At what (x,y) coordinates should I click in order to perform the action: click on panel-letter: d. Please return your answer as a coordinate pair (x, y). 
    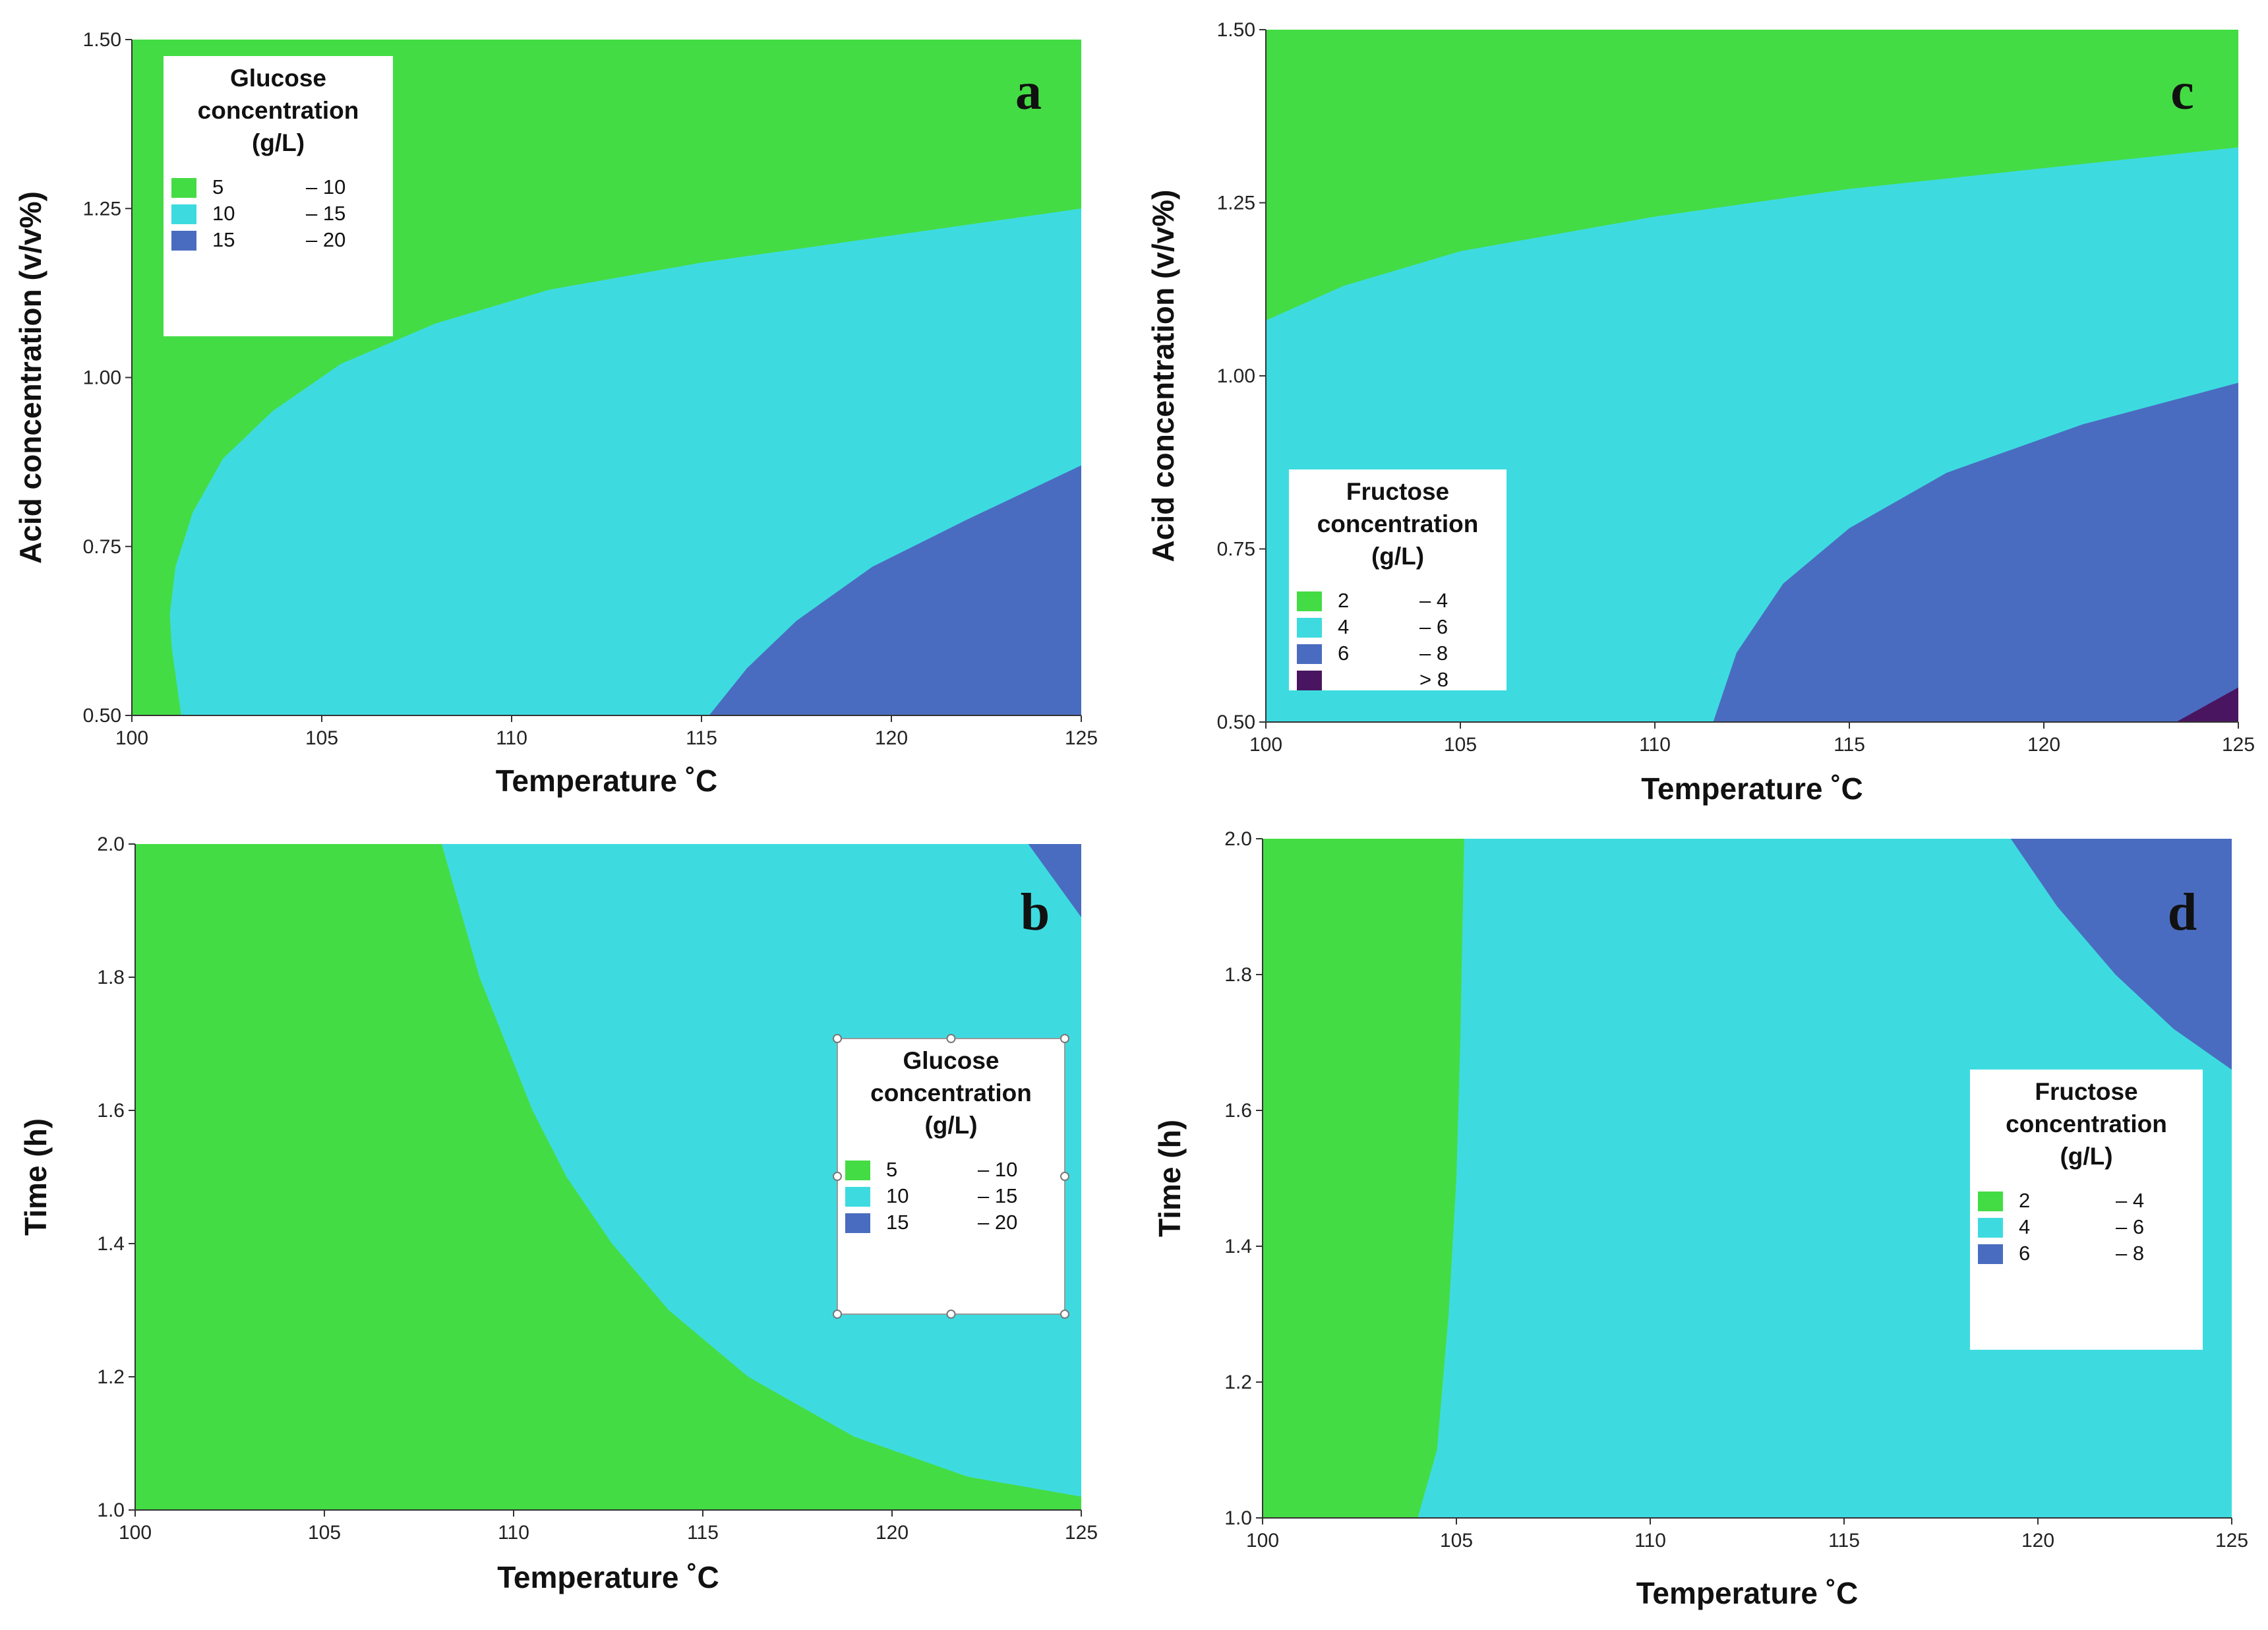
    Looking at the image, I should click on (2182, 913).